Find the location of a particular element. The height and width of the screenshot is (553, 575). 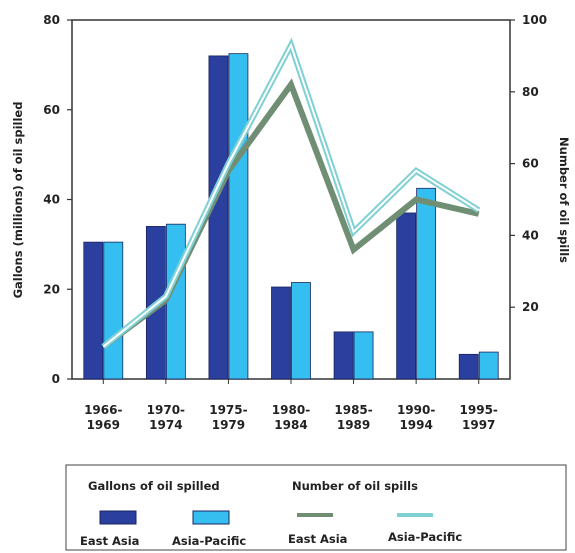

y-tick-label: 0 is located at coordinates (56, 379).